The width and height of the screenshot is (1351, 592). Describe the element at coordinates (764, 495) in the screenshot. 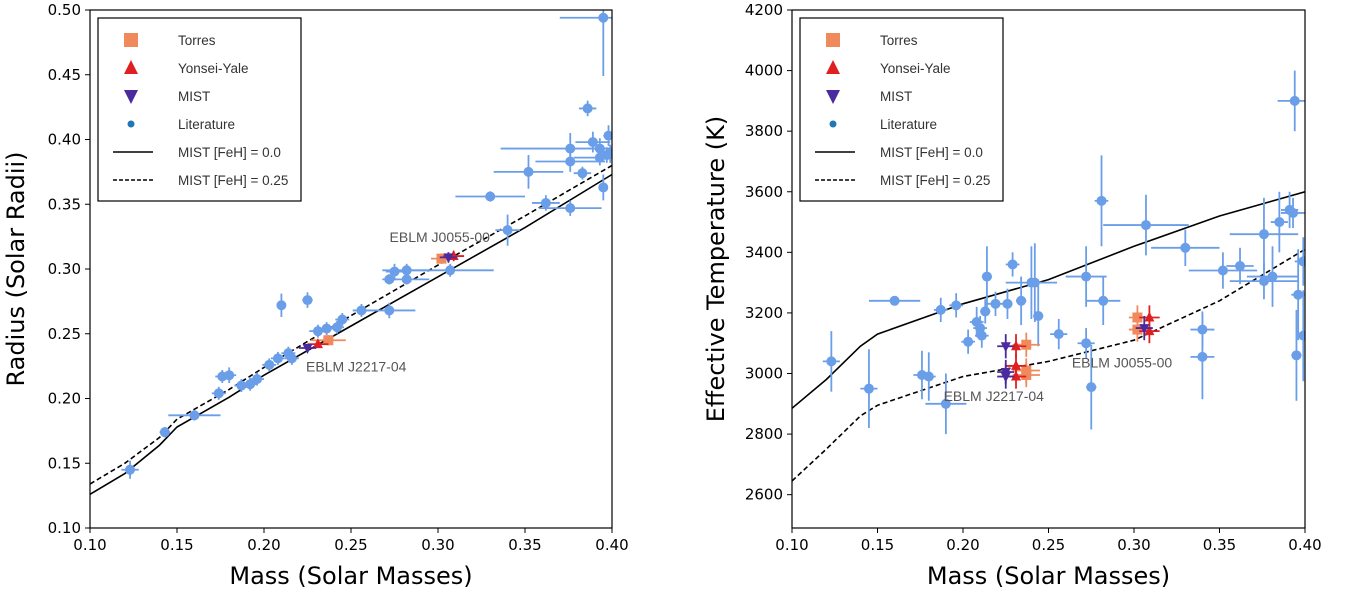

I see `y-tick-label: 2600` at that location.